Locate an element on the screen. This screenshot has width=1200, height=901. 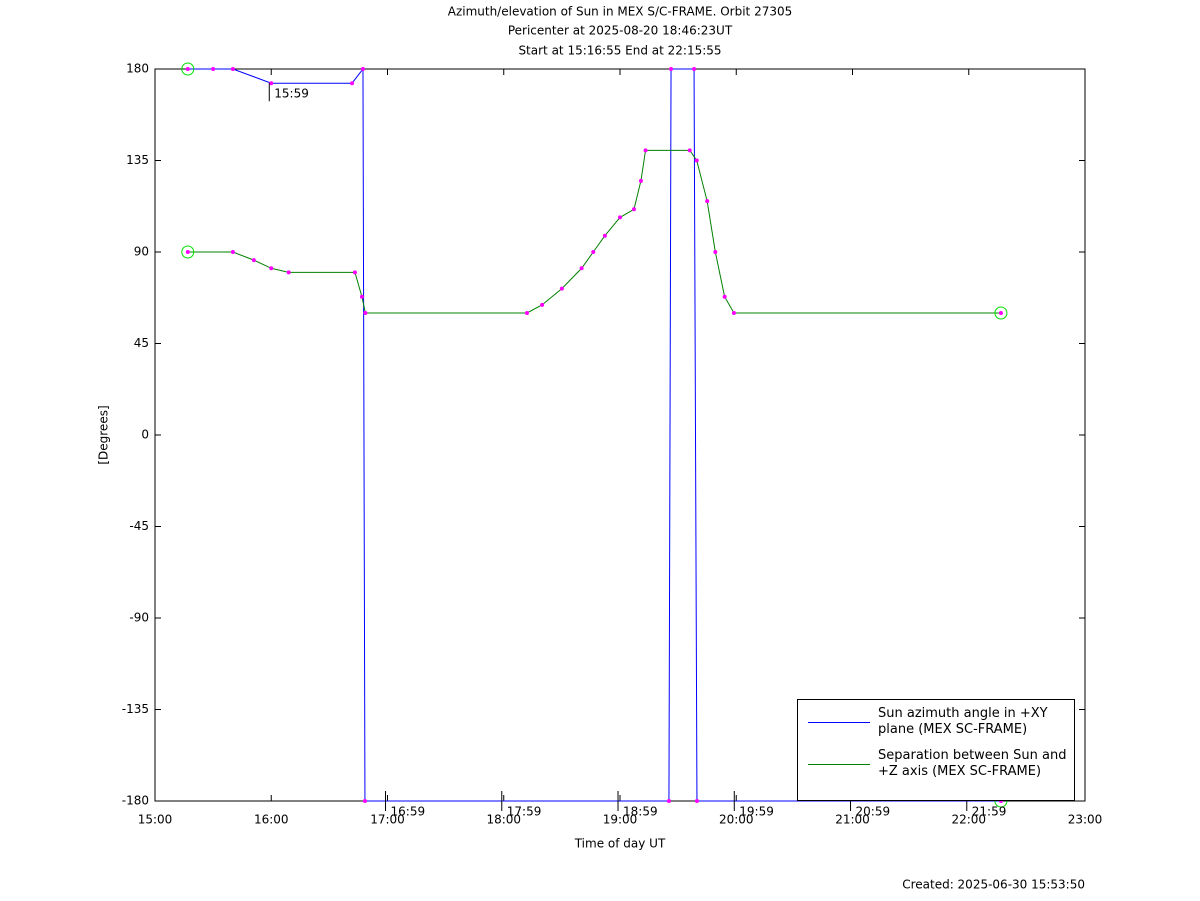
y-tick-label: -135 is located at coordinates (135, 709).